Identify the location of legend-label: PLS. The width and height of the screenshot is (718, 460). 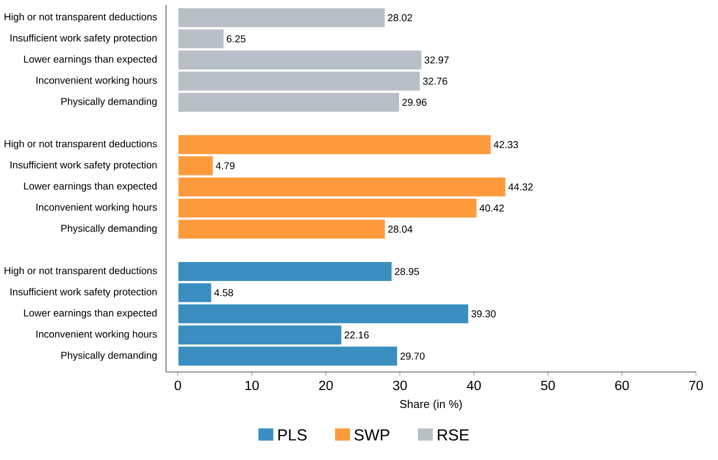
(292, 435).